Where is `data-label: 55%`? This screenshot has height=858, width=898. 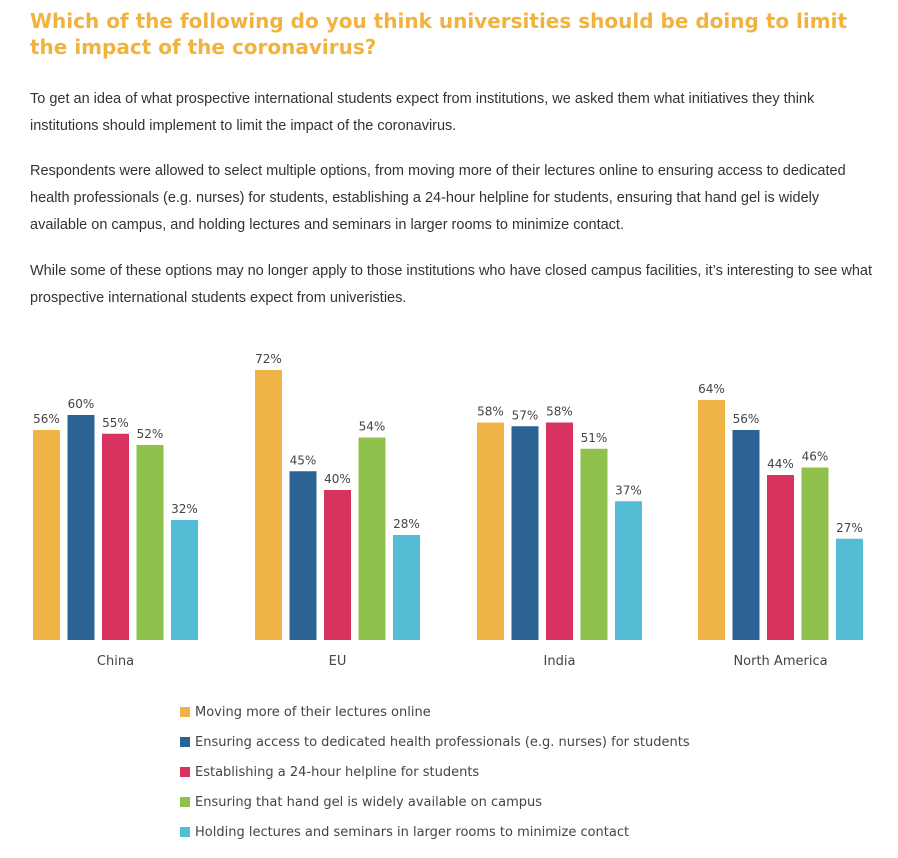 data-label: 55% is located at coordinates (115, 423).